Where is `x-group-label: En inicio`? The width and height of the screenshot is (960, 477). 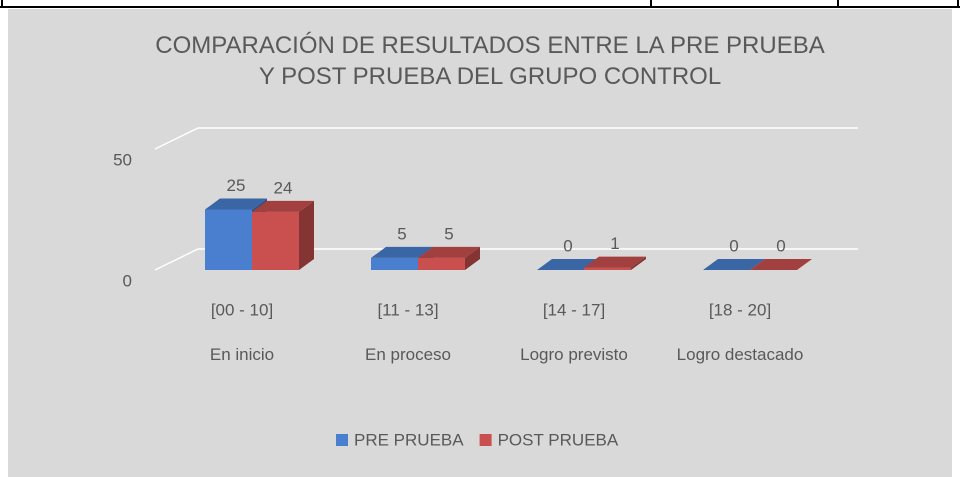 x-group-label: En inicio is located at coordinates (242, 354).